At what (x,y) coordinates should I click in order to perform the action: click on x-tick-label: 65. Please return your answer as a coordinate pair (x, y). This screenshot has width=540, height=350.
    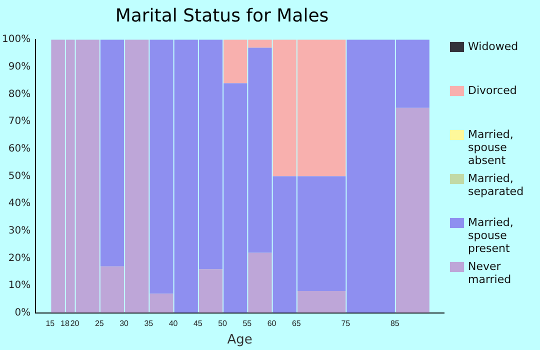
    Looking at the image, I should click on (297, 323).